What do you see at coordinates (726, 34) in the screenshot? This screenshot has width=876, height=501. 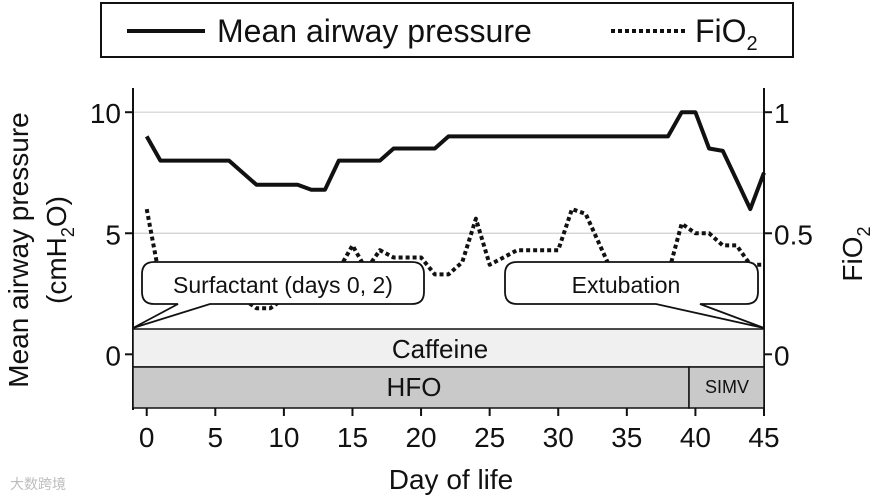 I see `legend-label-fio2: FiO2` at bounding box center [726, 34].